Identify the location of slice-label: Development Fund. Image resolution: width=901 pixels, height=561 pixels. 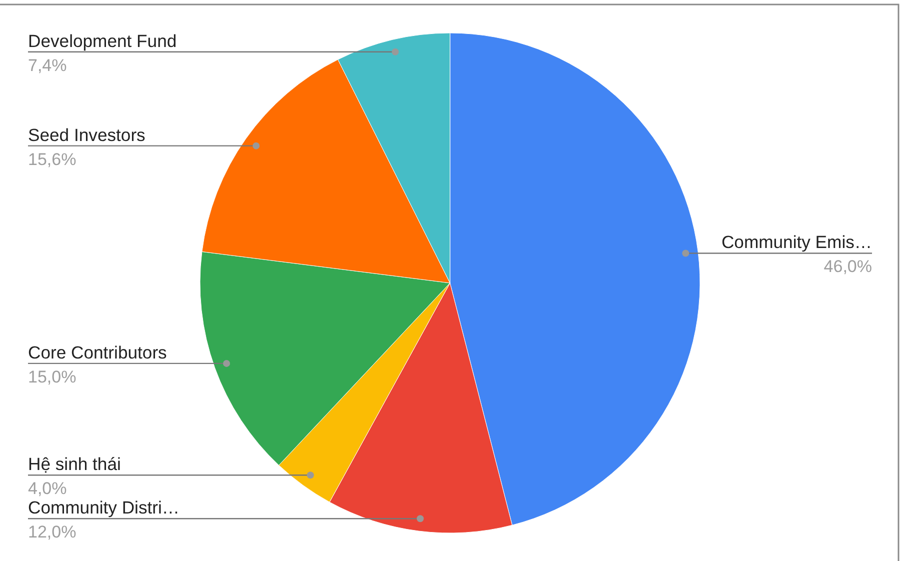
(102, 40).